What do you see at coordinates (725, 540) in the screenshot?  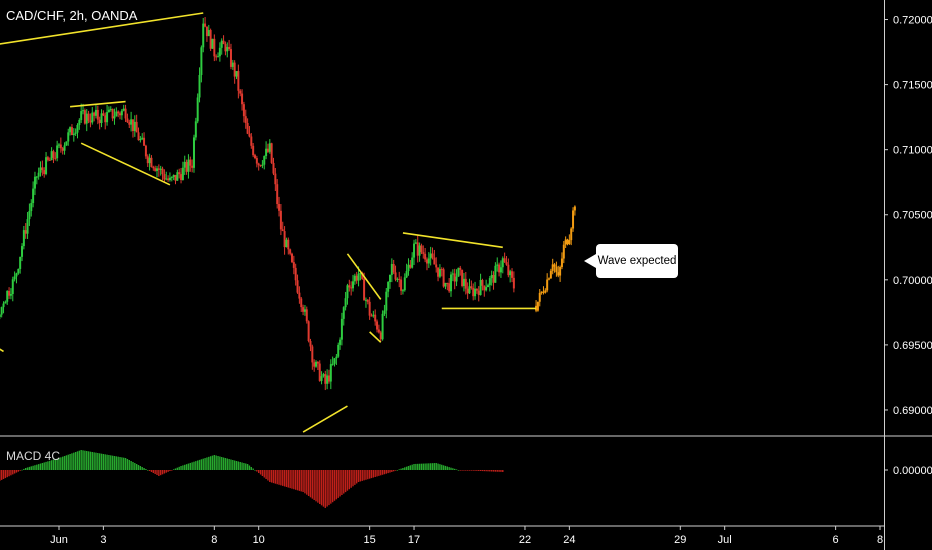 I see `x-tick-label: Jul` at bounding box center [725, 540].